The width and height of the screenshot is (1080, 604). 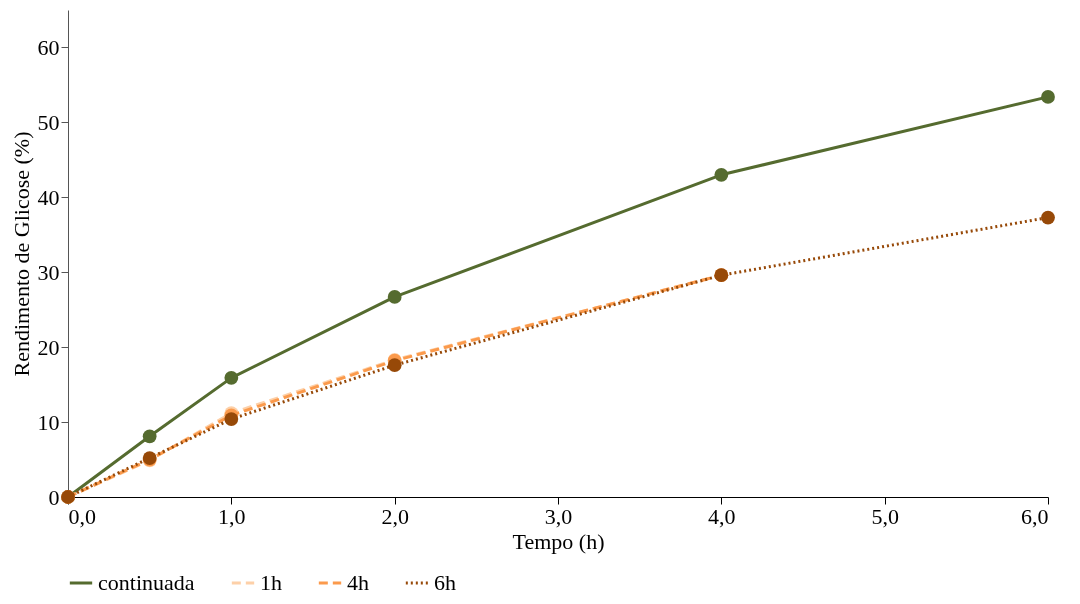 What do you see at coordinates (358, 582) in the screenshot?
I see `legend-label: 4h` at bounding box center [358, 582].